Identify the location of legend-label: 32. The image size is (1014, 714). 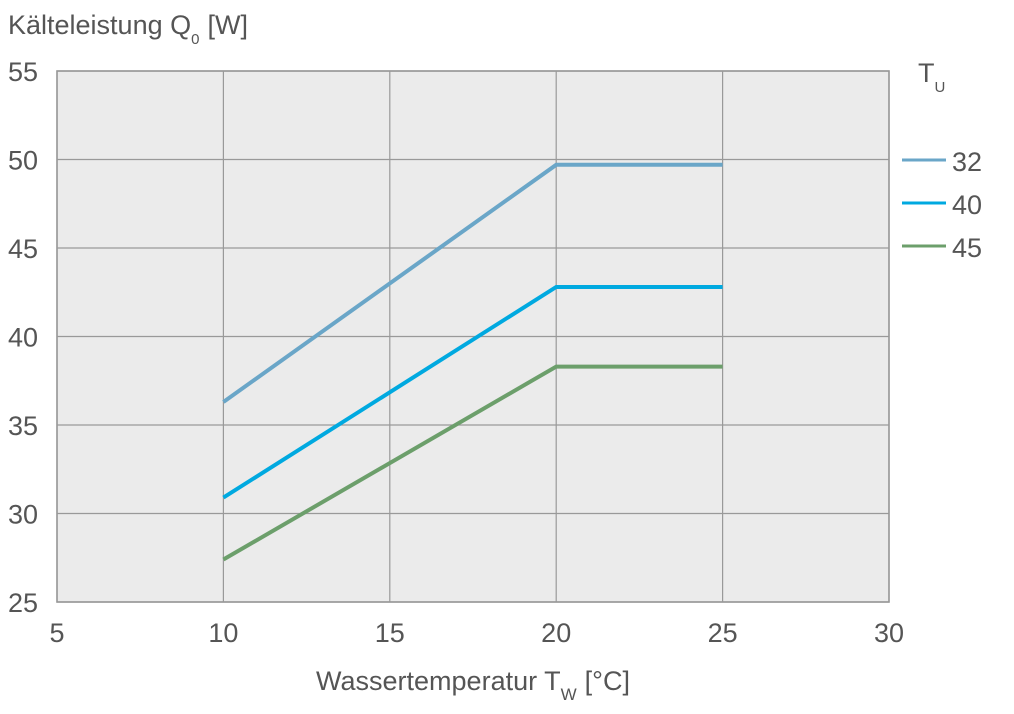
(967, 162).